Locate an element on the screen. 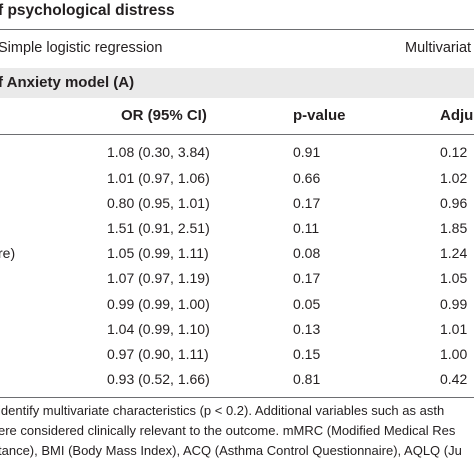  p-value-cell: 0.08 is located at coordinates (307, 253).